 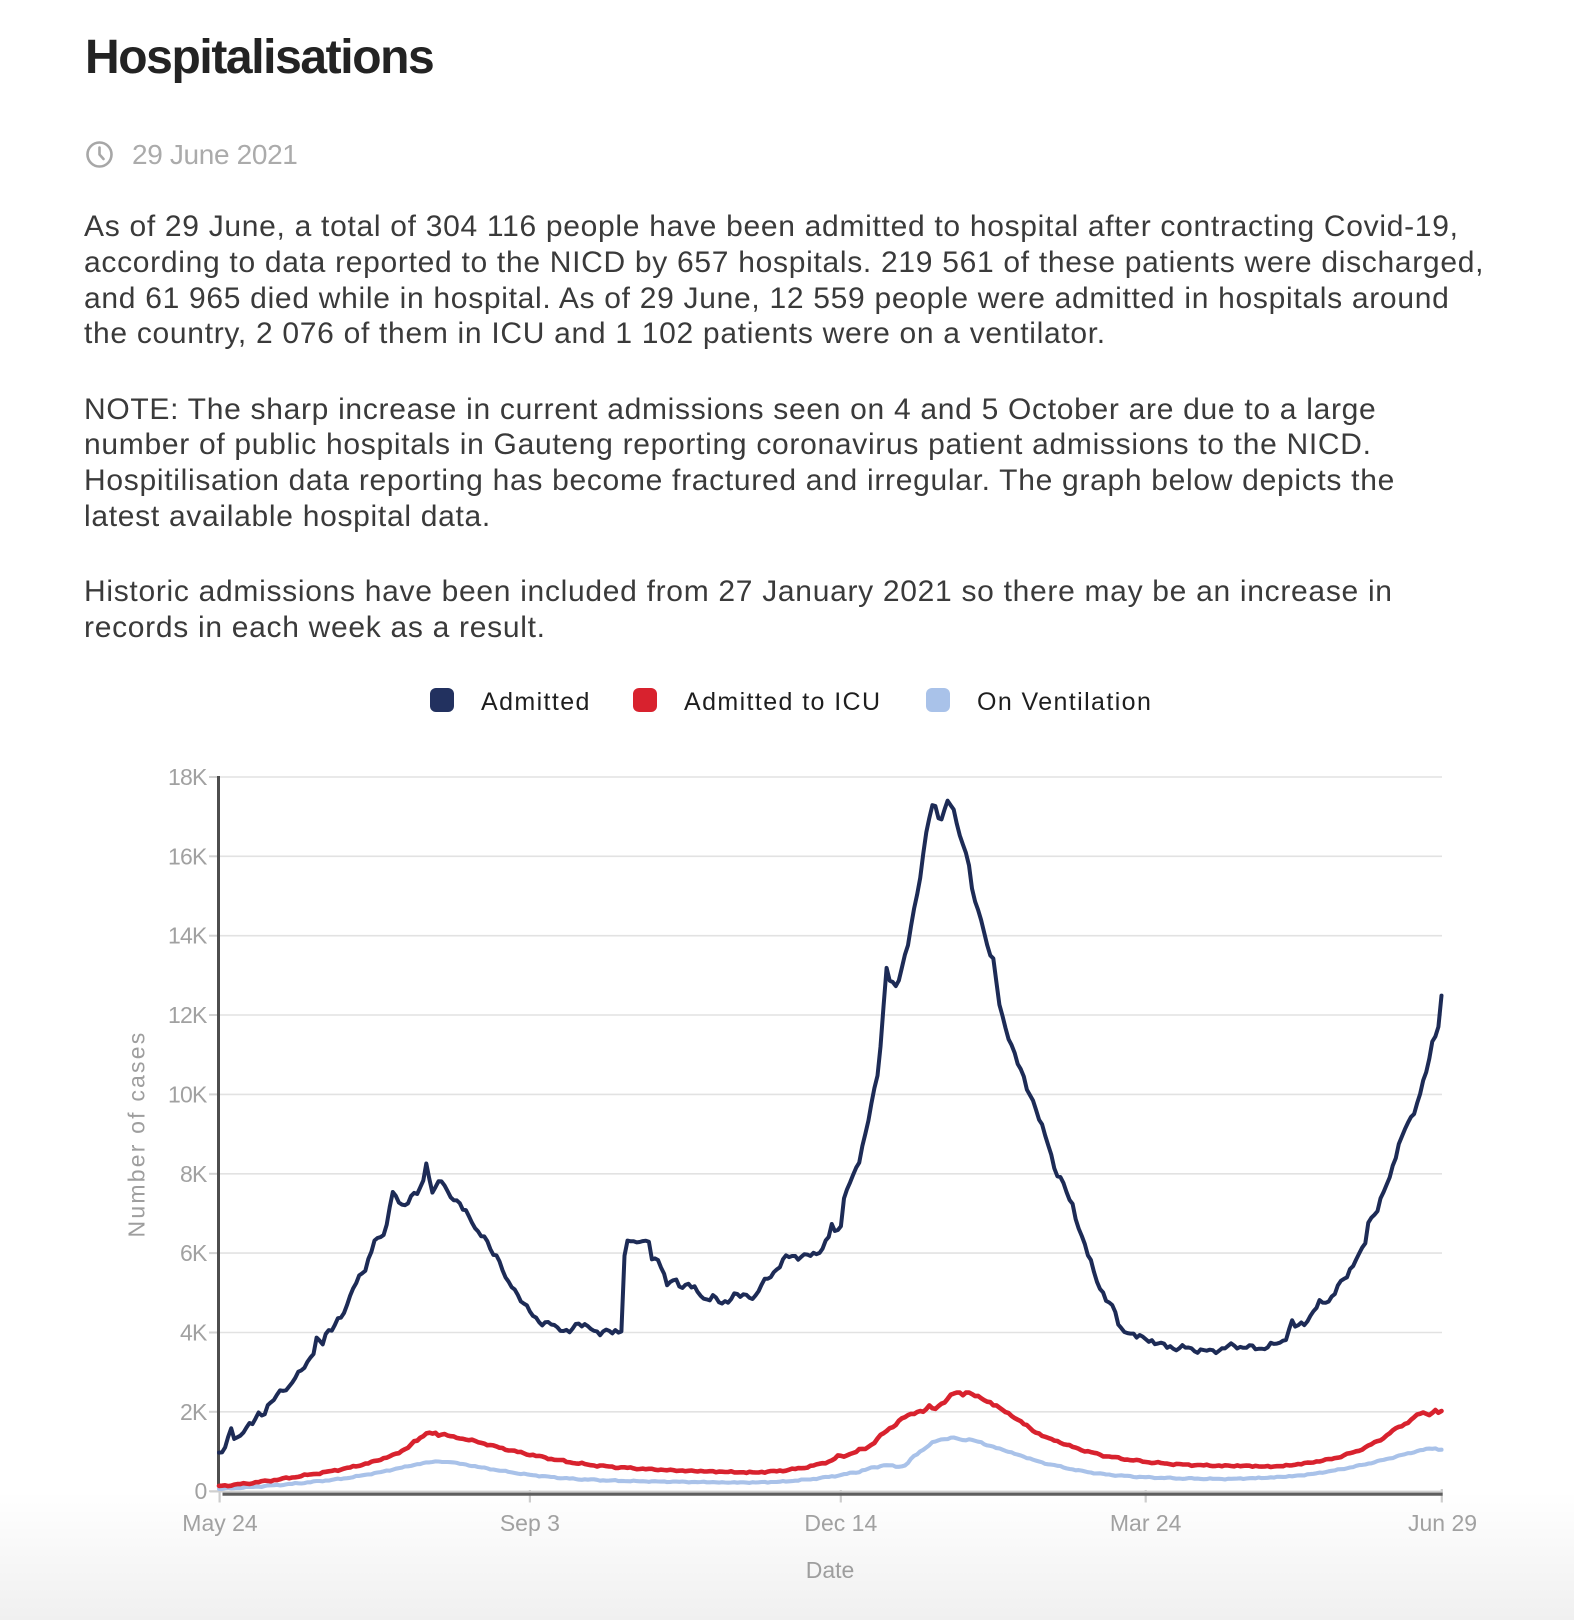 What do you see at coordinates (530, 1523) in the screenshot?
I see `svg-text: Sep 3` at bounding box center [530, 1523].